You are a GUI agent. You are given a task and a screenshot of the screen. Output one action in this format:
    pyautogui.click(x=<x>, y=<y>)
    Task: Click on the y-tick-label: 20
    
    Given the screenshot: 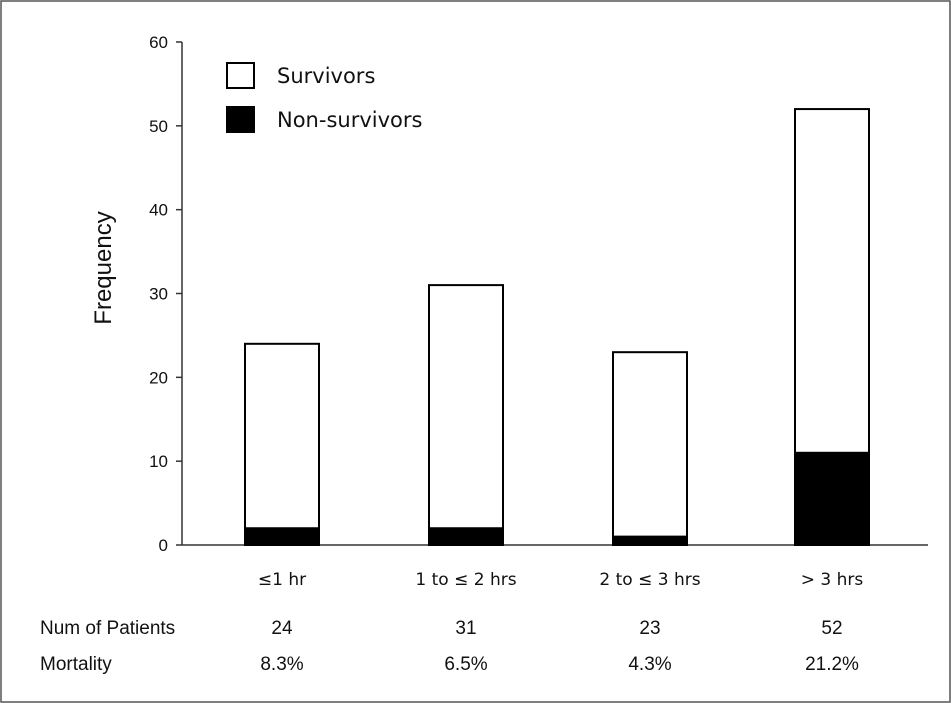 What is the action you would take?
    pyautogui.click(x=158, y=377)
    